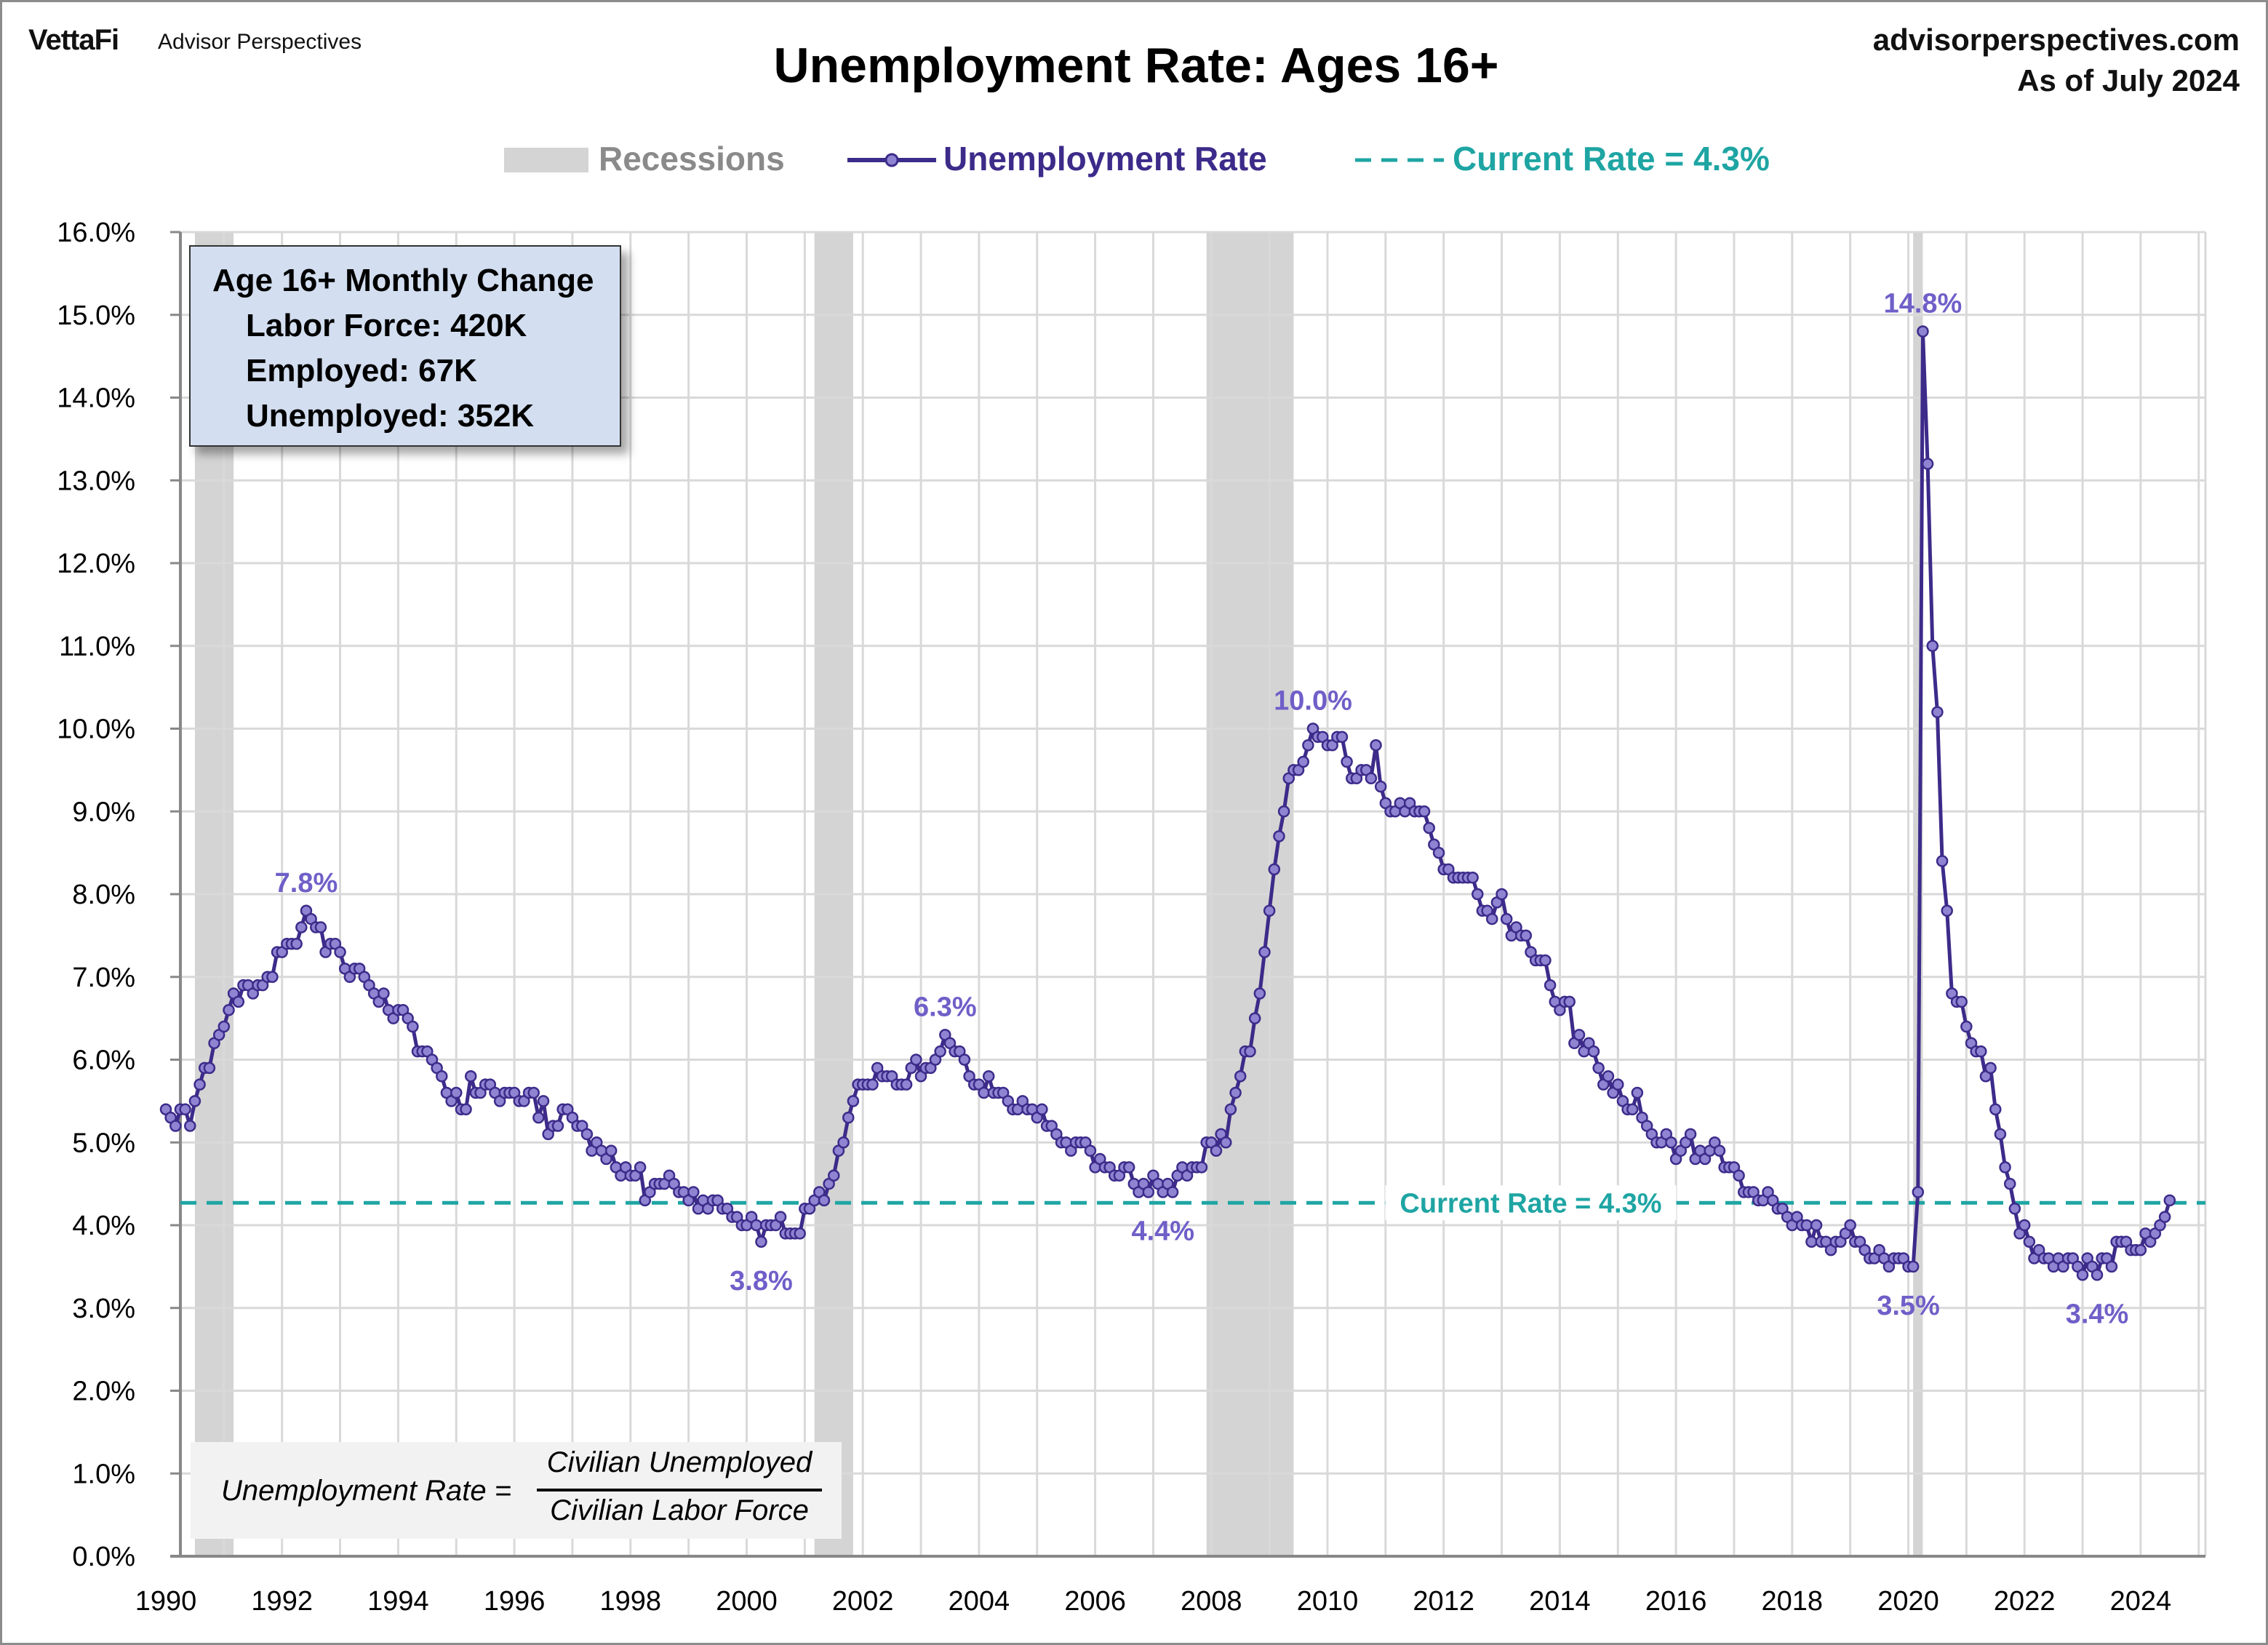 The image size is (2268, 1645). I want to click on y-tick-label: 4.0%, so click(103, 1226).